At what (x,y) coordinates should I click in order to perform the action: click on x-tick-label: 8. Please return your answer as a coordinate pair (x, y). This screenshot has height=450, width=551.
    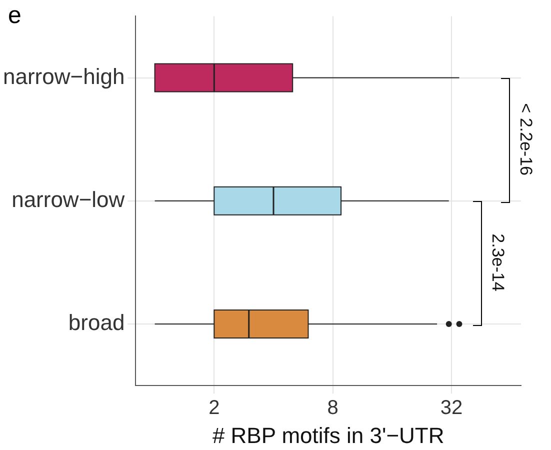
    Looking at the image, I should click on (332, 408).